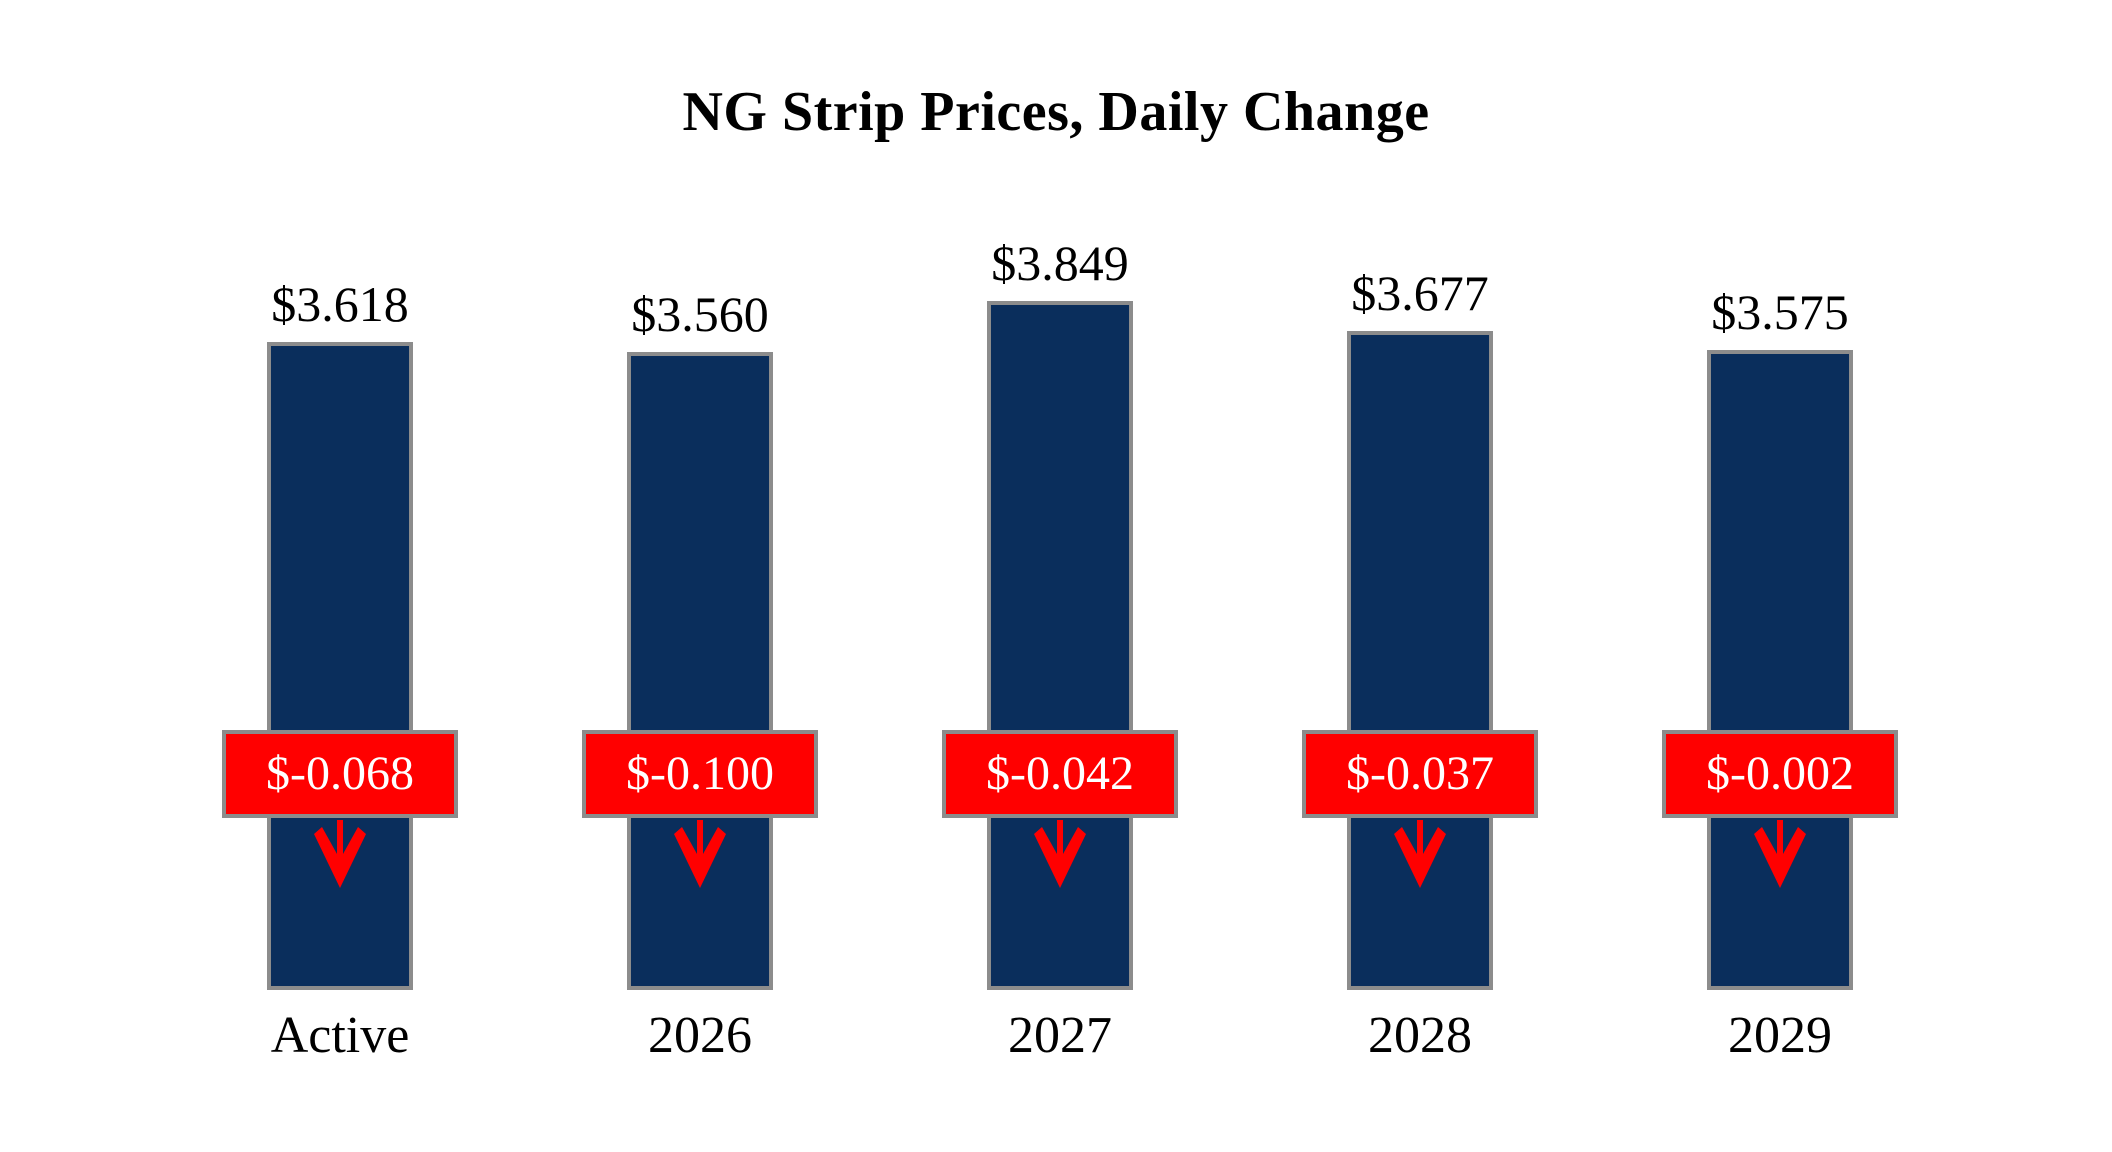 The height and width of the screenshot is (1152, 2112). Describe the element at coordinates (340, 1035) in the screenshot. I see `category-label: Active` at that location.